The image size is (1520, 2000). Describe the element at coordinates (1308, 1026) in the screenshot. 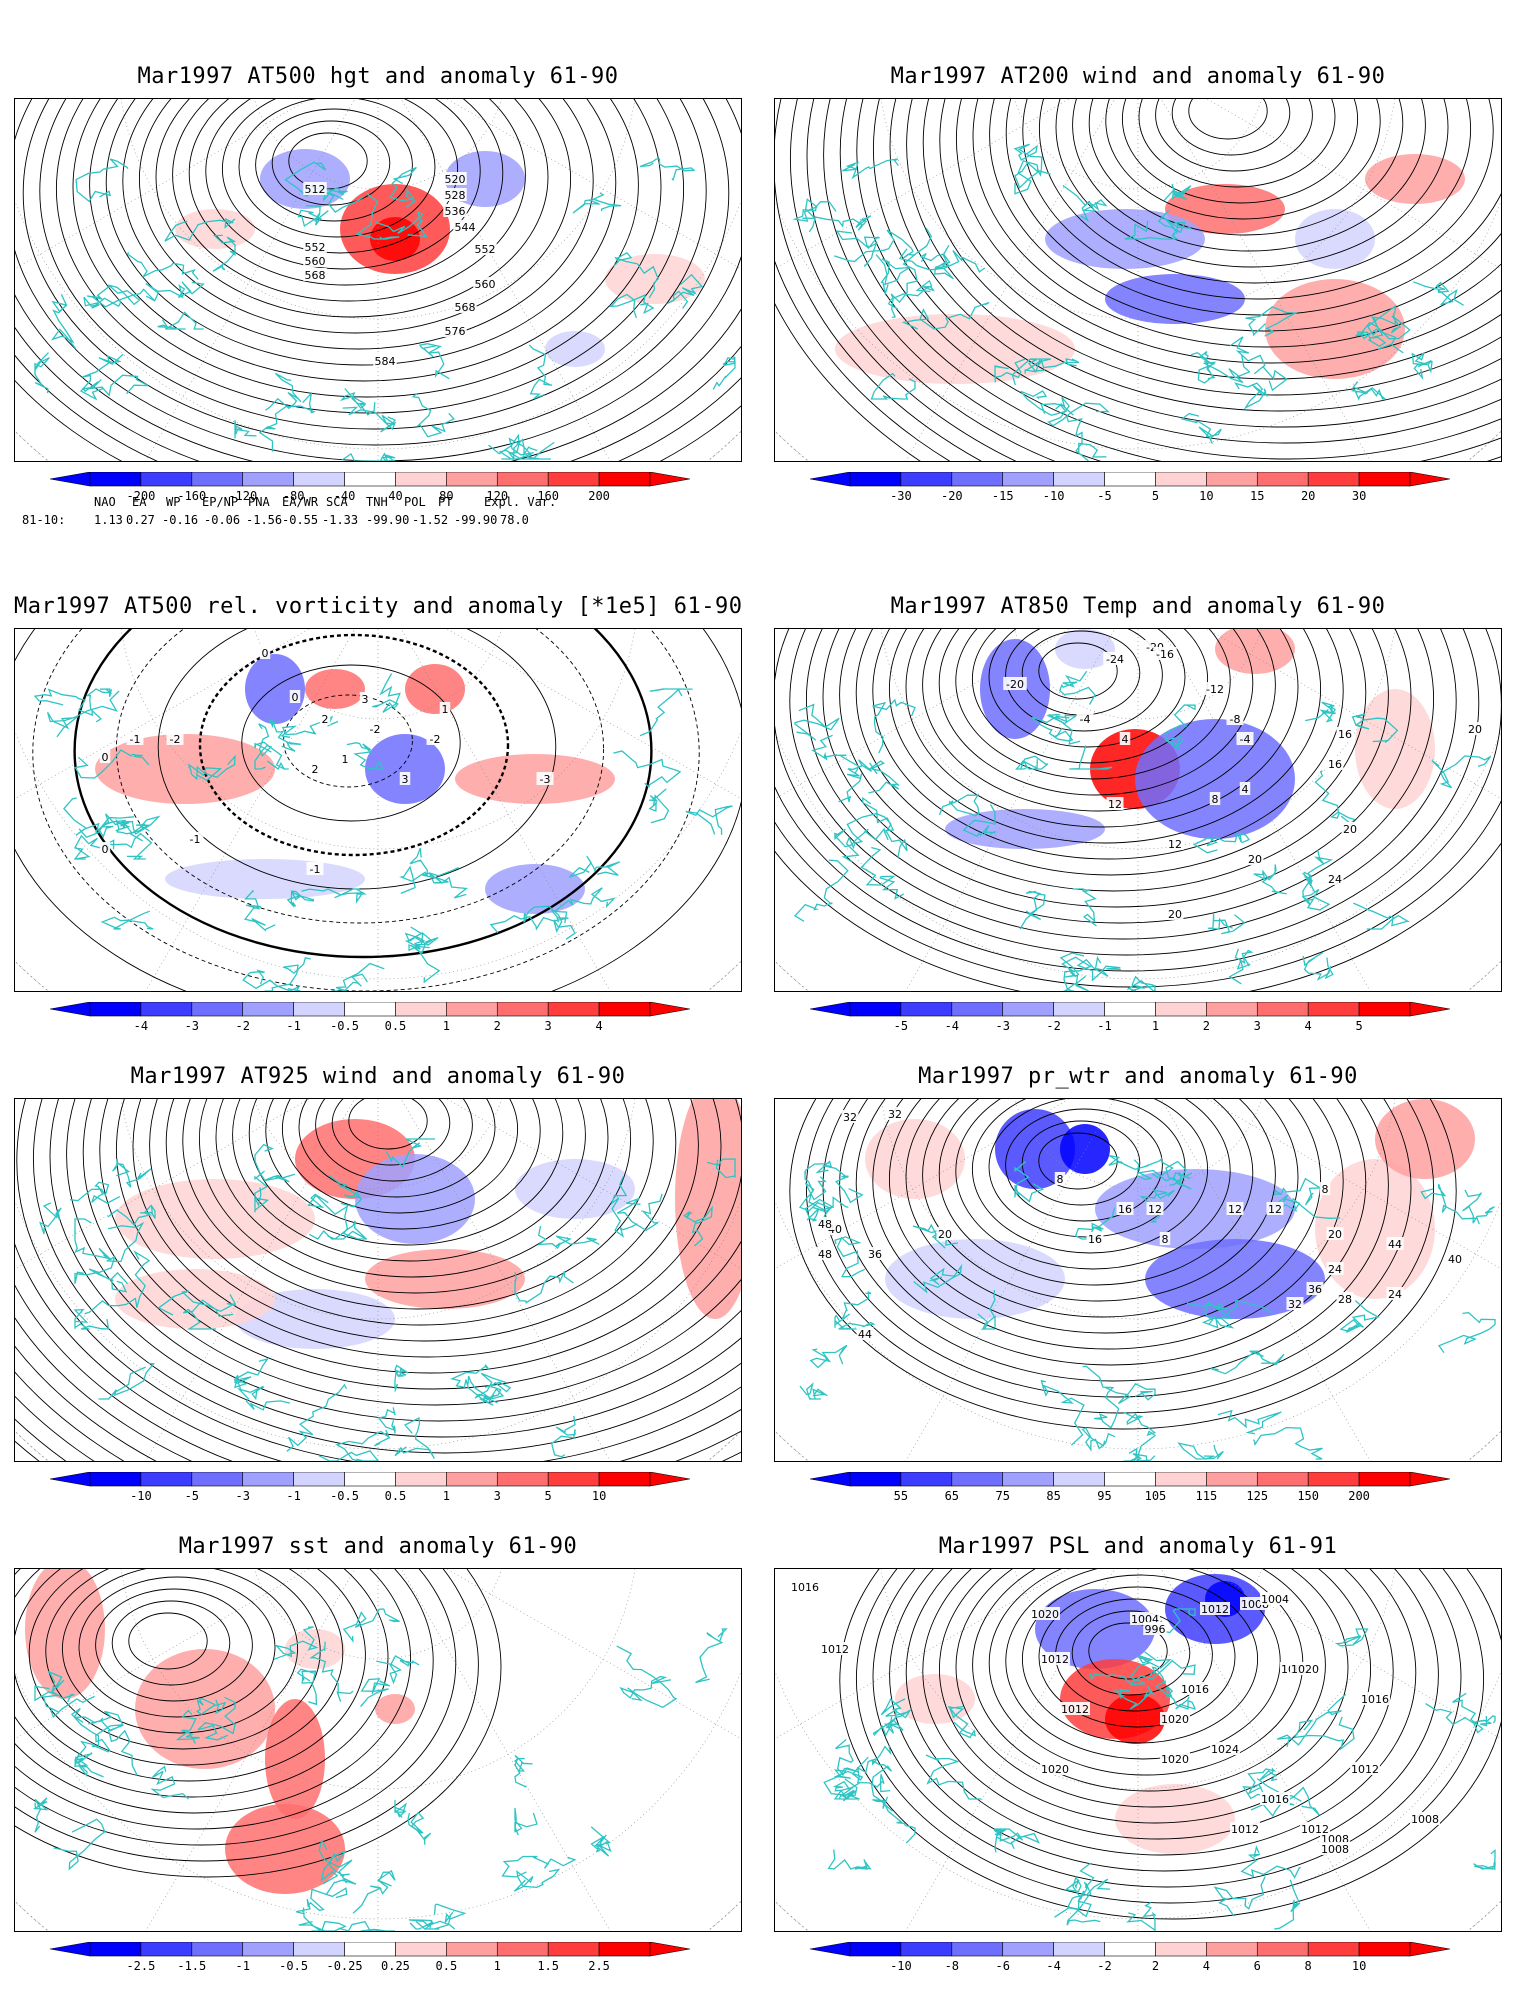

I see `colorbar-tick-label: 4` at that location.